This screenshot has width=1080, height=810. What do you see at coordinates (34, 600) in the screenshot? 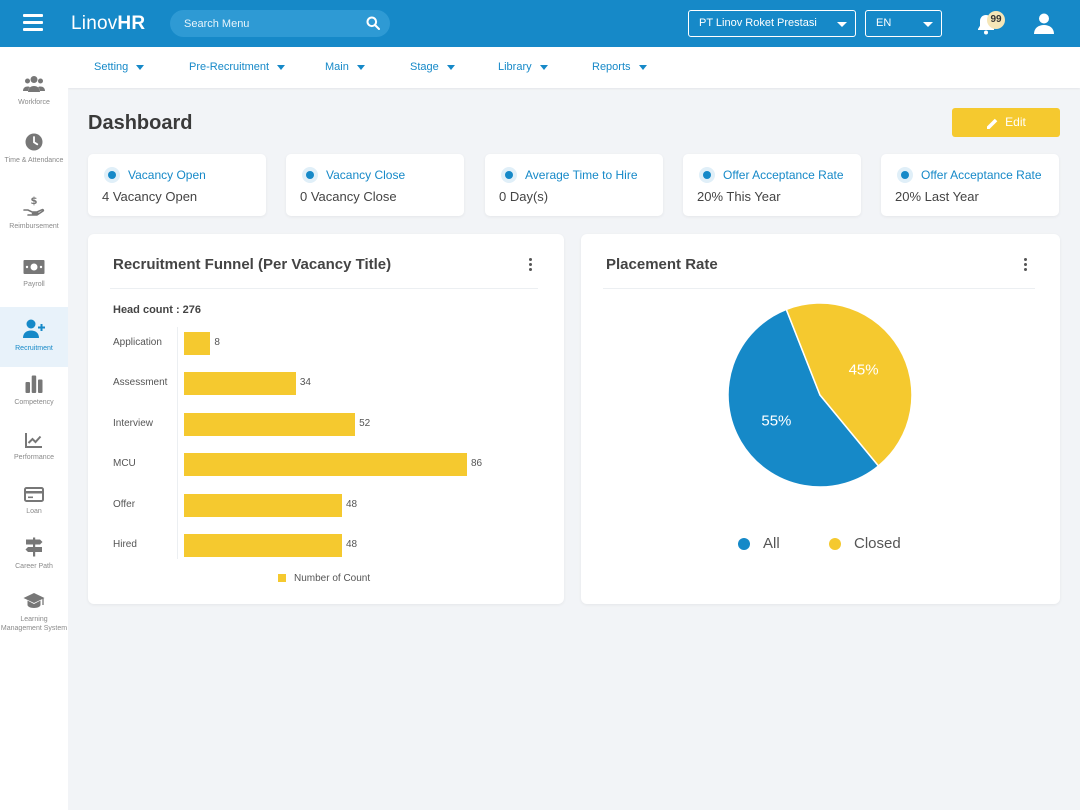
I see `graduation-cap-icon` at bounding box center [34, 600].